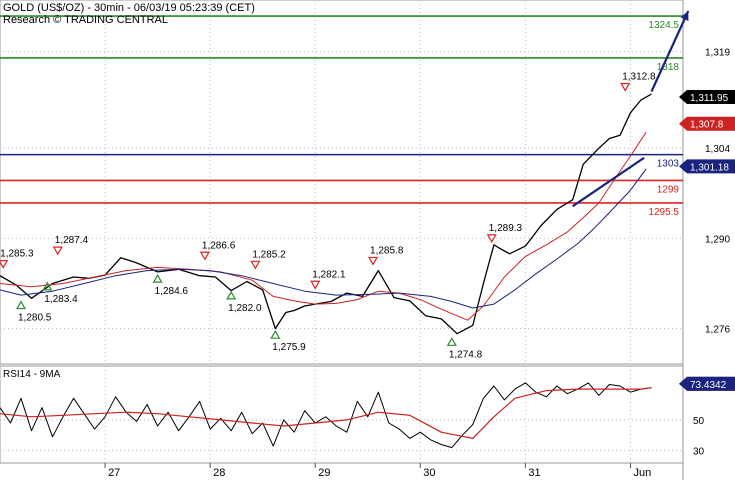 This screenshot has height=480, width=735. Describe the element at coordinates (289, 347) in the screenshot. I see `swing-low-label: 1,275.9` at that location.